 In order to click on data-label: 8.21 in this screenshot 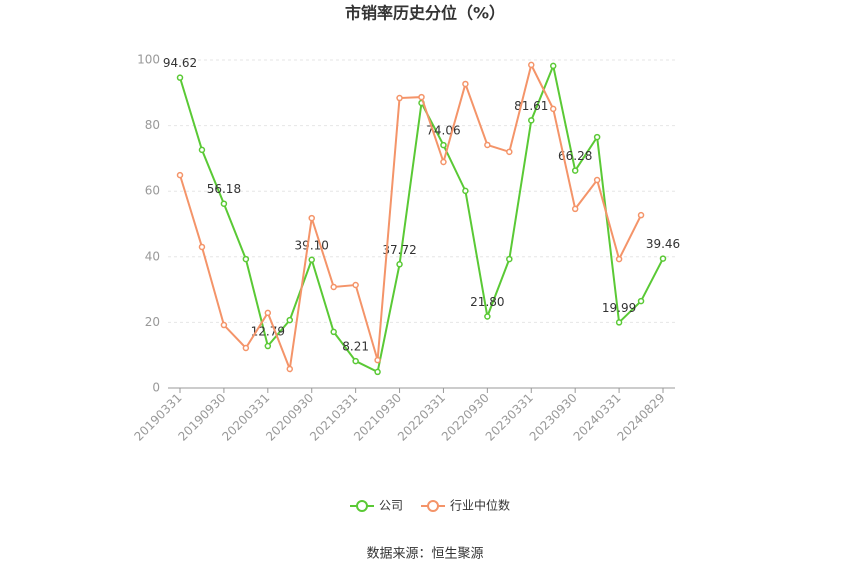, I will do `click(355, 347)`.